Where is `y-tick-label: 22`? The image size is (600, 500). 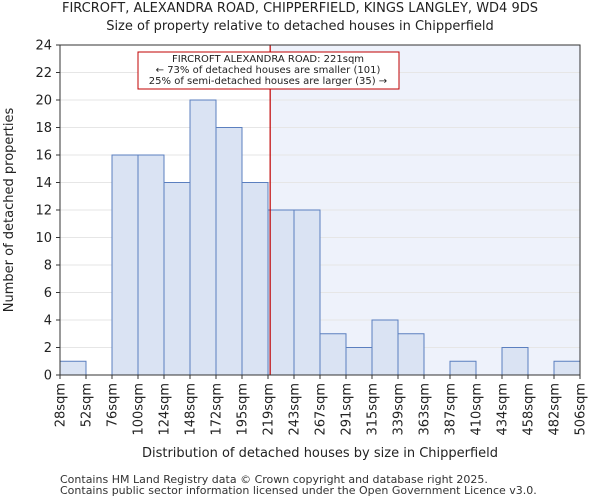 y-tick-label: 22 is located at coordinates (43, 73).